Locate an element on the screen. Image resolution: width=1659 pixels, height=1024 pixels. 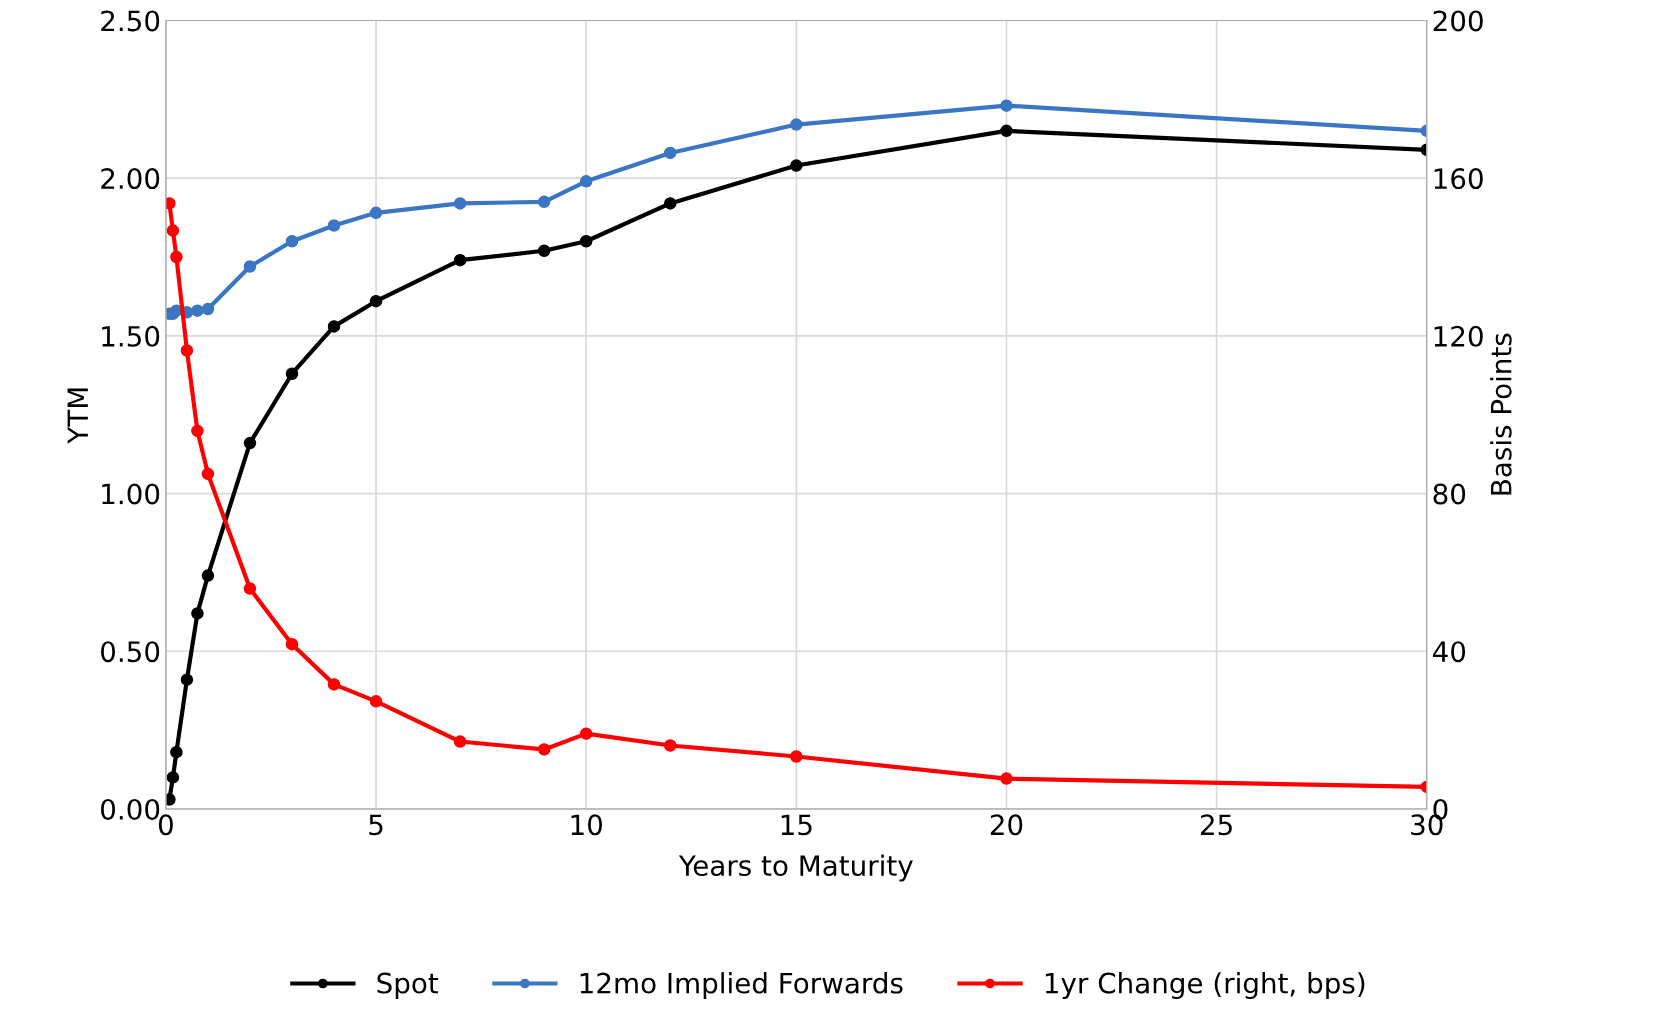
y2-tick-label: 120 is located at coordinates (1458, 336).